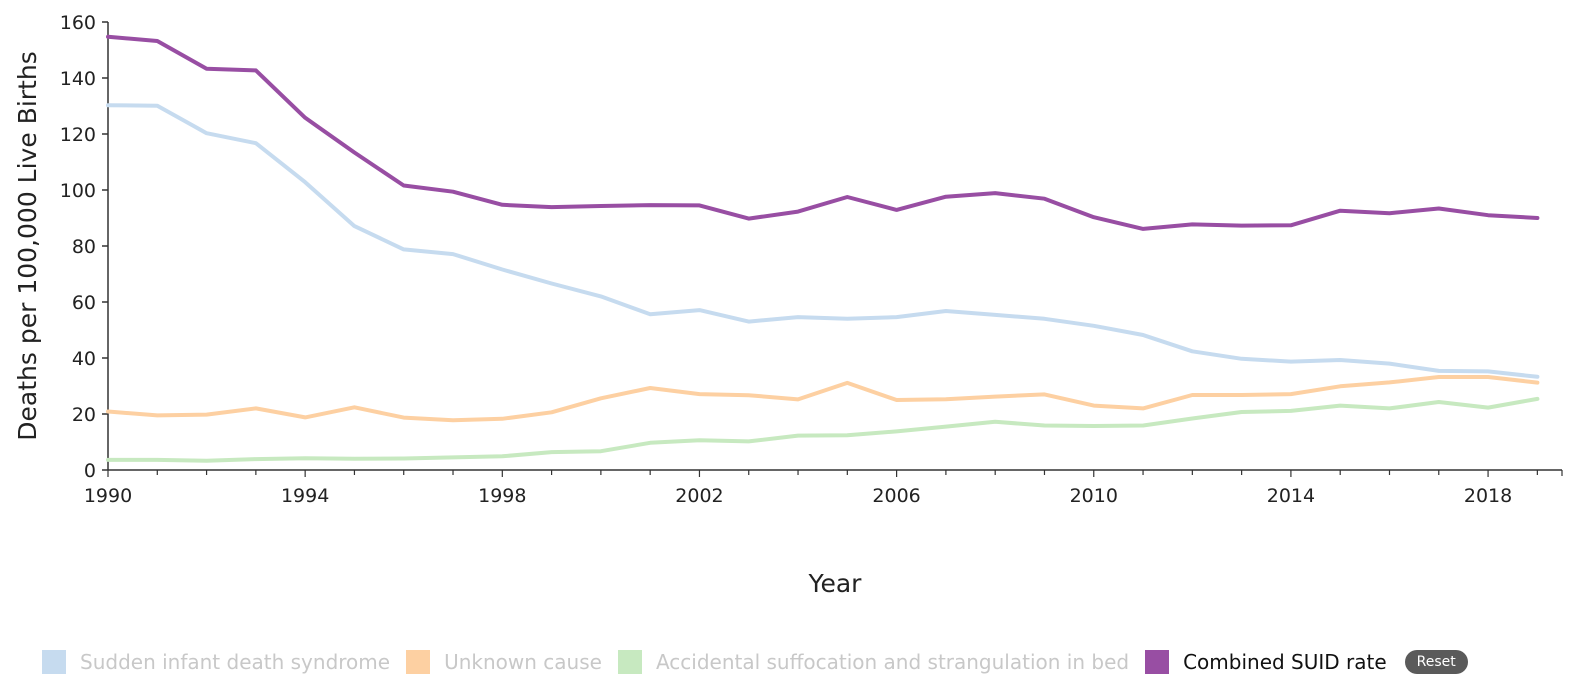  I want to click on y-tick-label: 140, so click(78, 79).